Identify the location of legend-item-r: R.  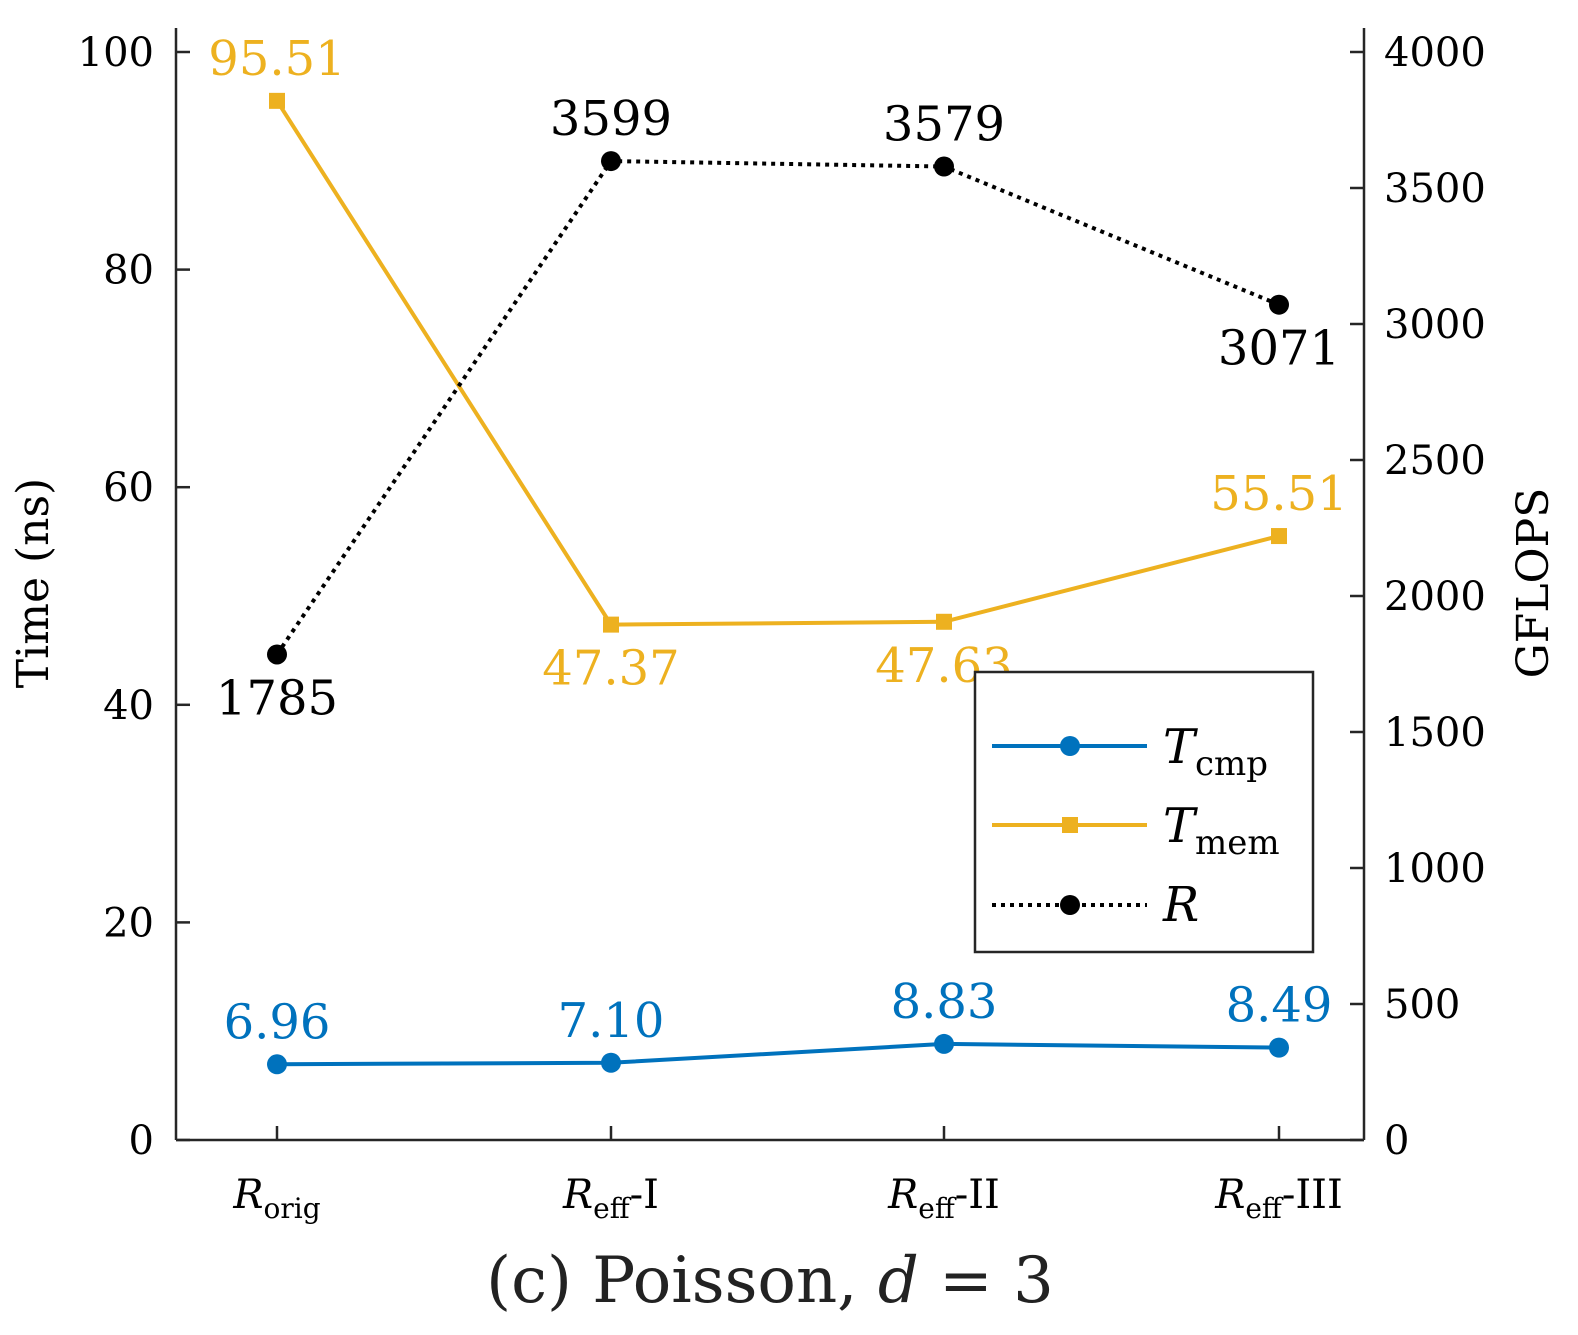
(1095, 905).